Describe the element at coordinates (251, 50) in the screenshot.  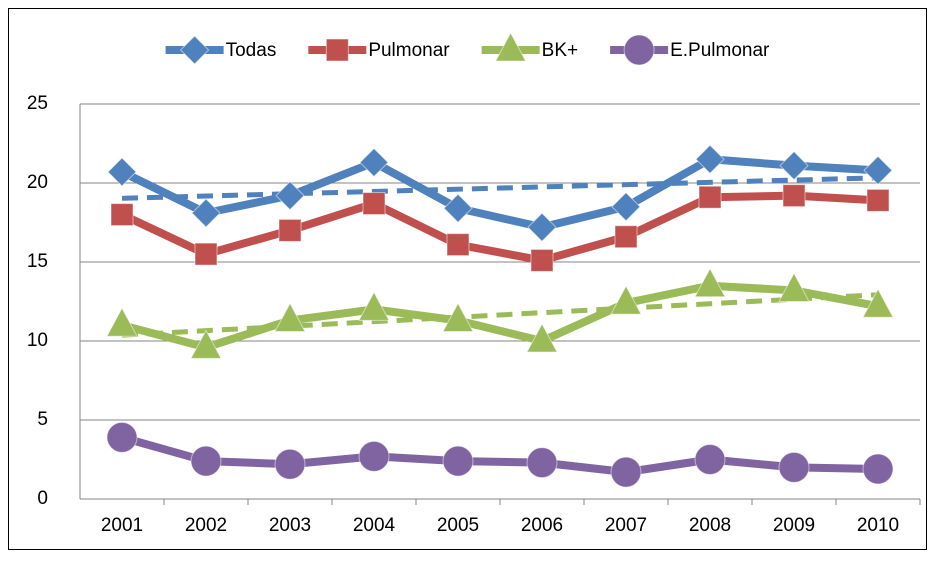
I see `legend-label: Todas` at that location.